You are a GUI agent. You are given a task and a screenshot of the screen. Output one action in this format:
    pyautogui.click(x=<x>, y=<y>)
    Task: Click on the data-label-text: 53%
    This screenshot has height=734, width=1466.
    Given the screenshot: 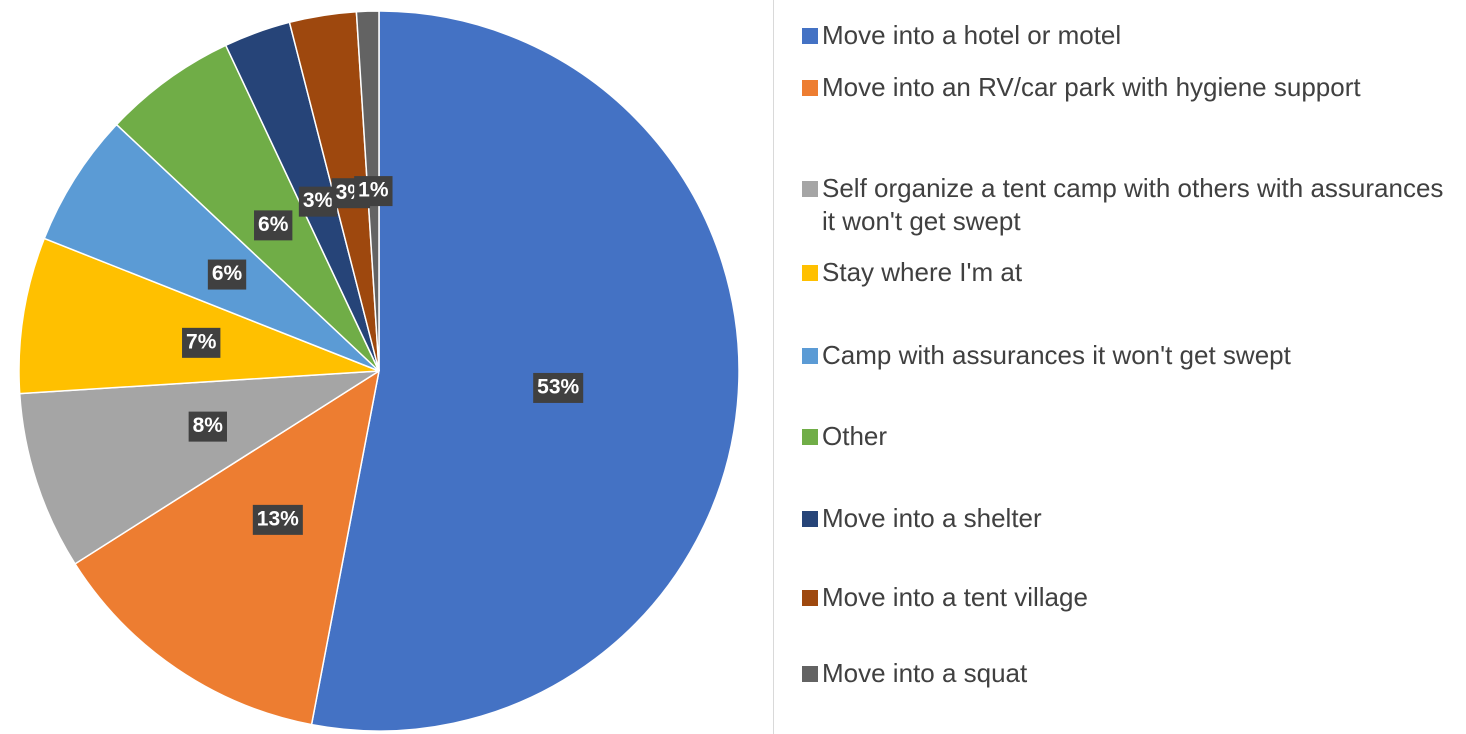 What is the action you would take?
    pyautogui.click(x=558, y=386)
    